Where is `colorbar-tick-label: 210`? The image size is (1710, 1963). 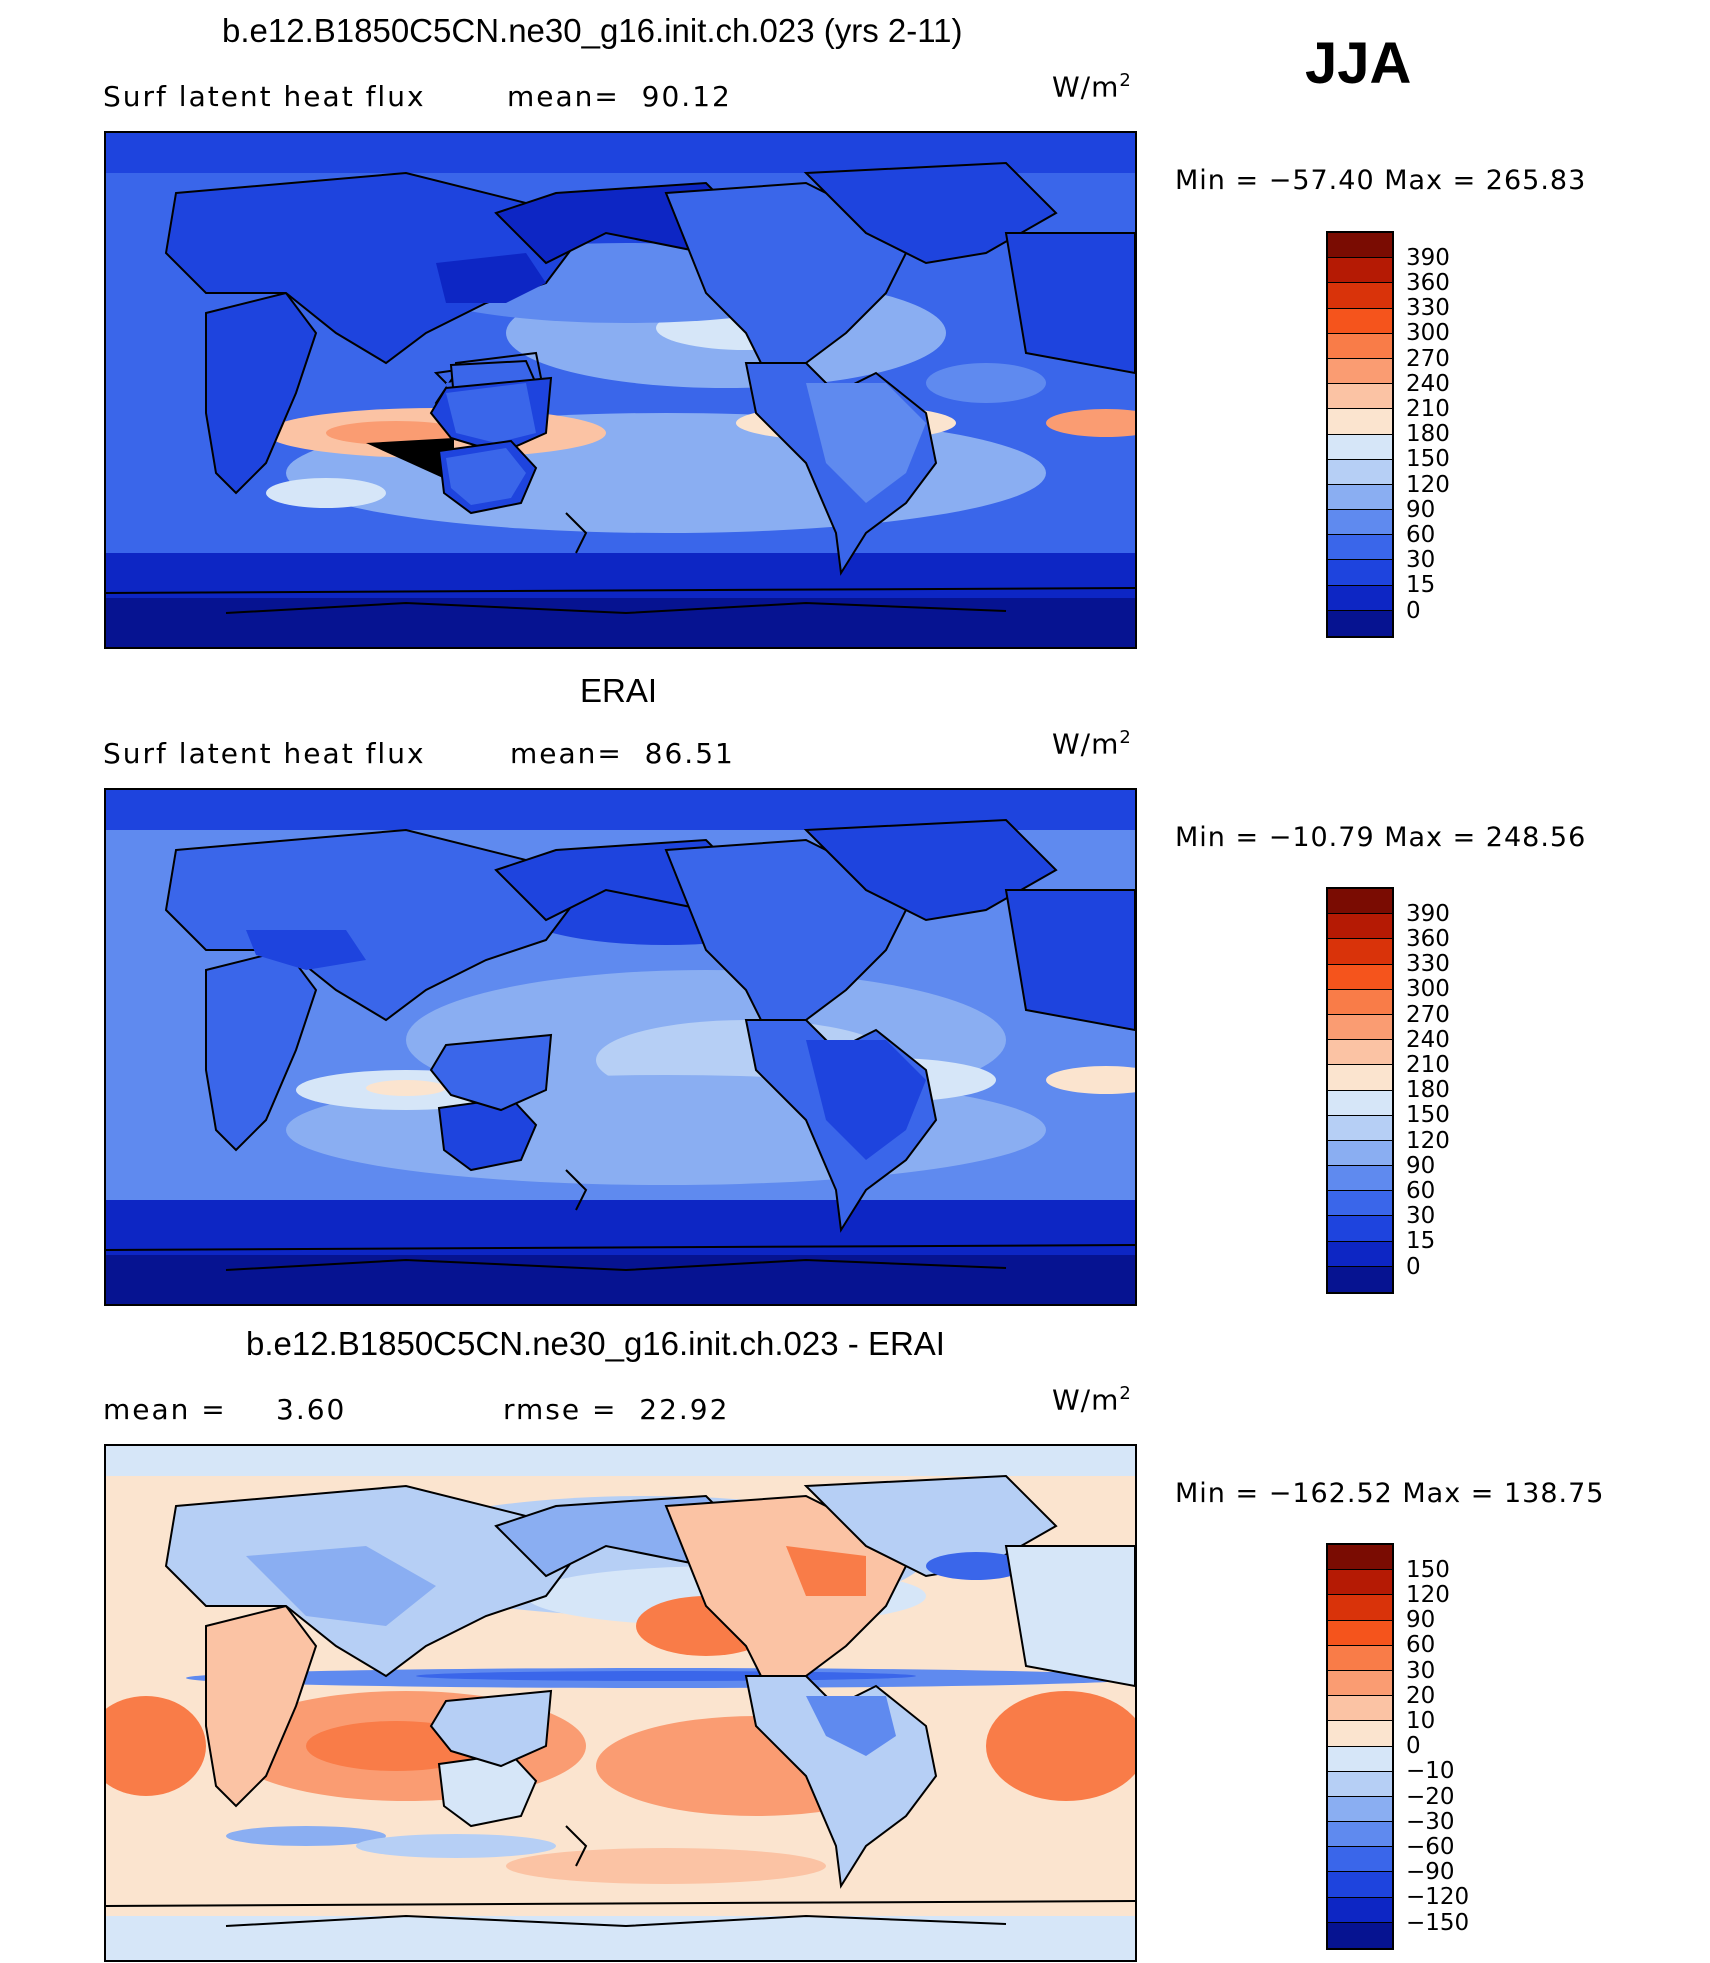
colorbar-tick-label: 210 is located at coordinates (1428, 1064).